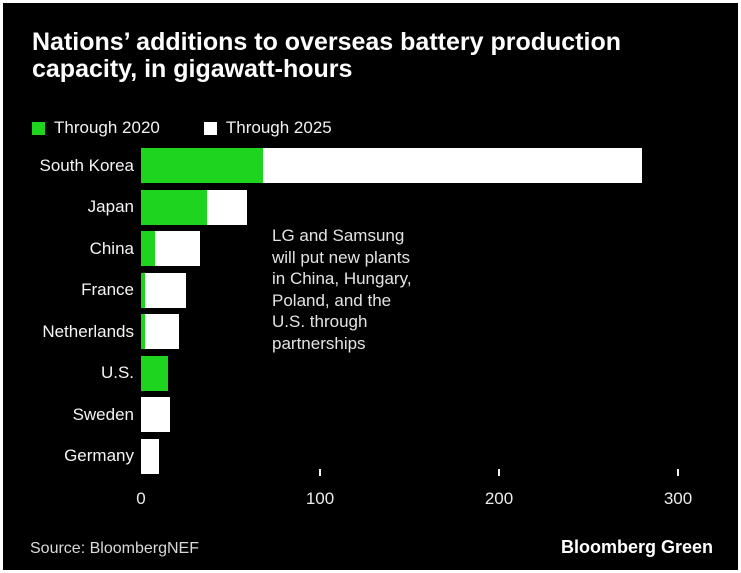 The width and height of the screenshot is (741, 573). I want to click on x-axis-tick-label: 100, so click(320, 498).